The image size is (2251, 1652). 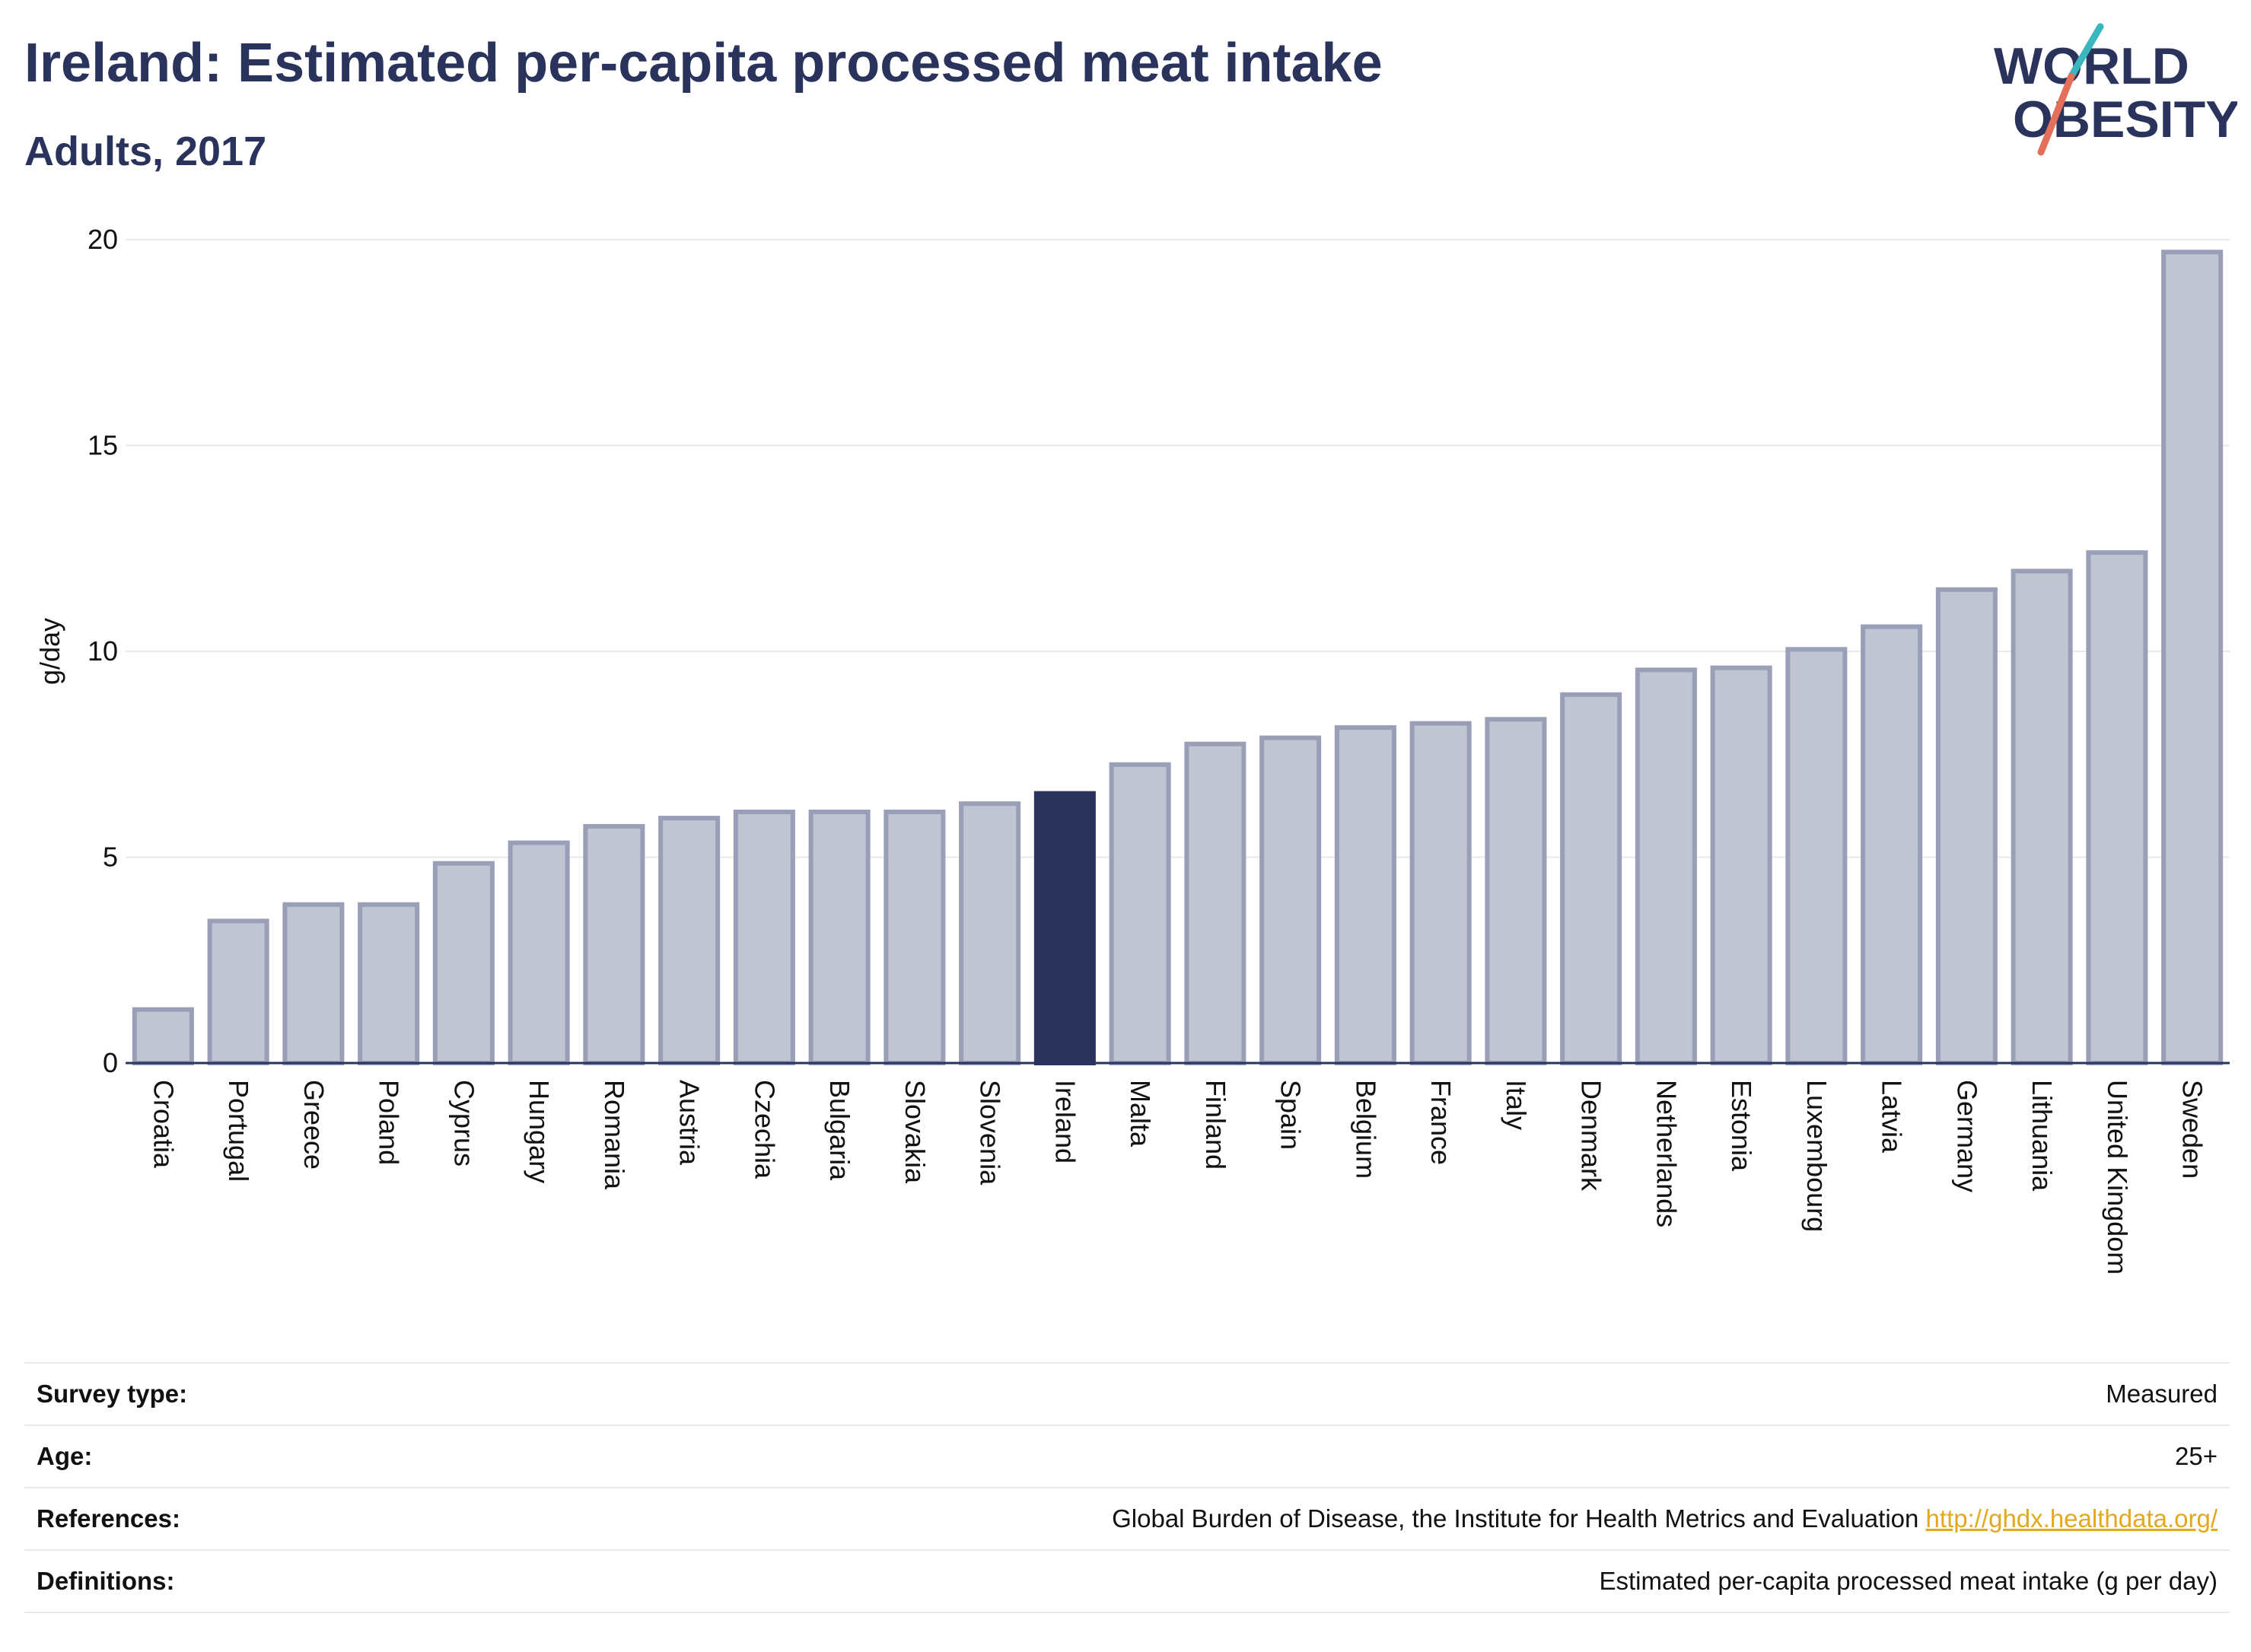 What do you see at coordinates (238, 991) in the screenshot?
I see `bar-portugal` at bounding box center [238, 991].